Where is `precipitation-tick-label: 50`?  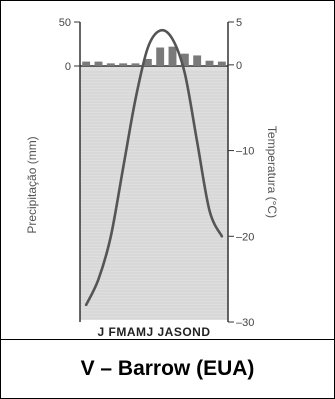 precipitation-tick-label: 50 is located at coordinates (65, 23).